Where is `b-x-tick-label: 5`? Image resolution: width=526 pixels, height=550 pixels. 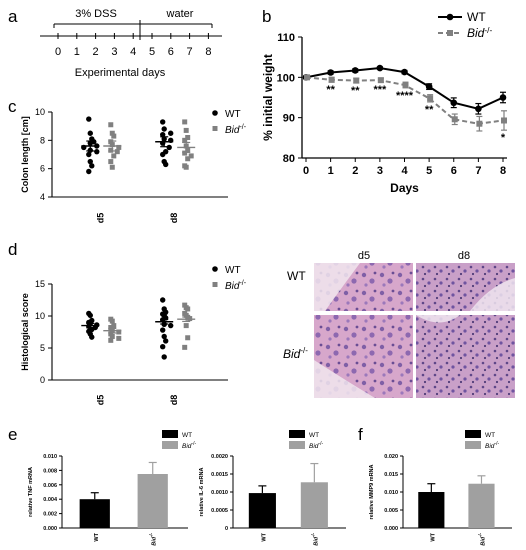
b-x-tick-label: 5 is located at coordinates (429, 171).